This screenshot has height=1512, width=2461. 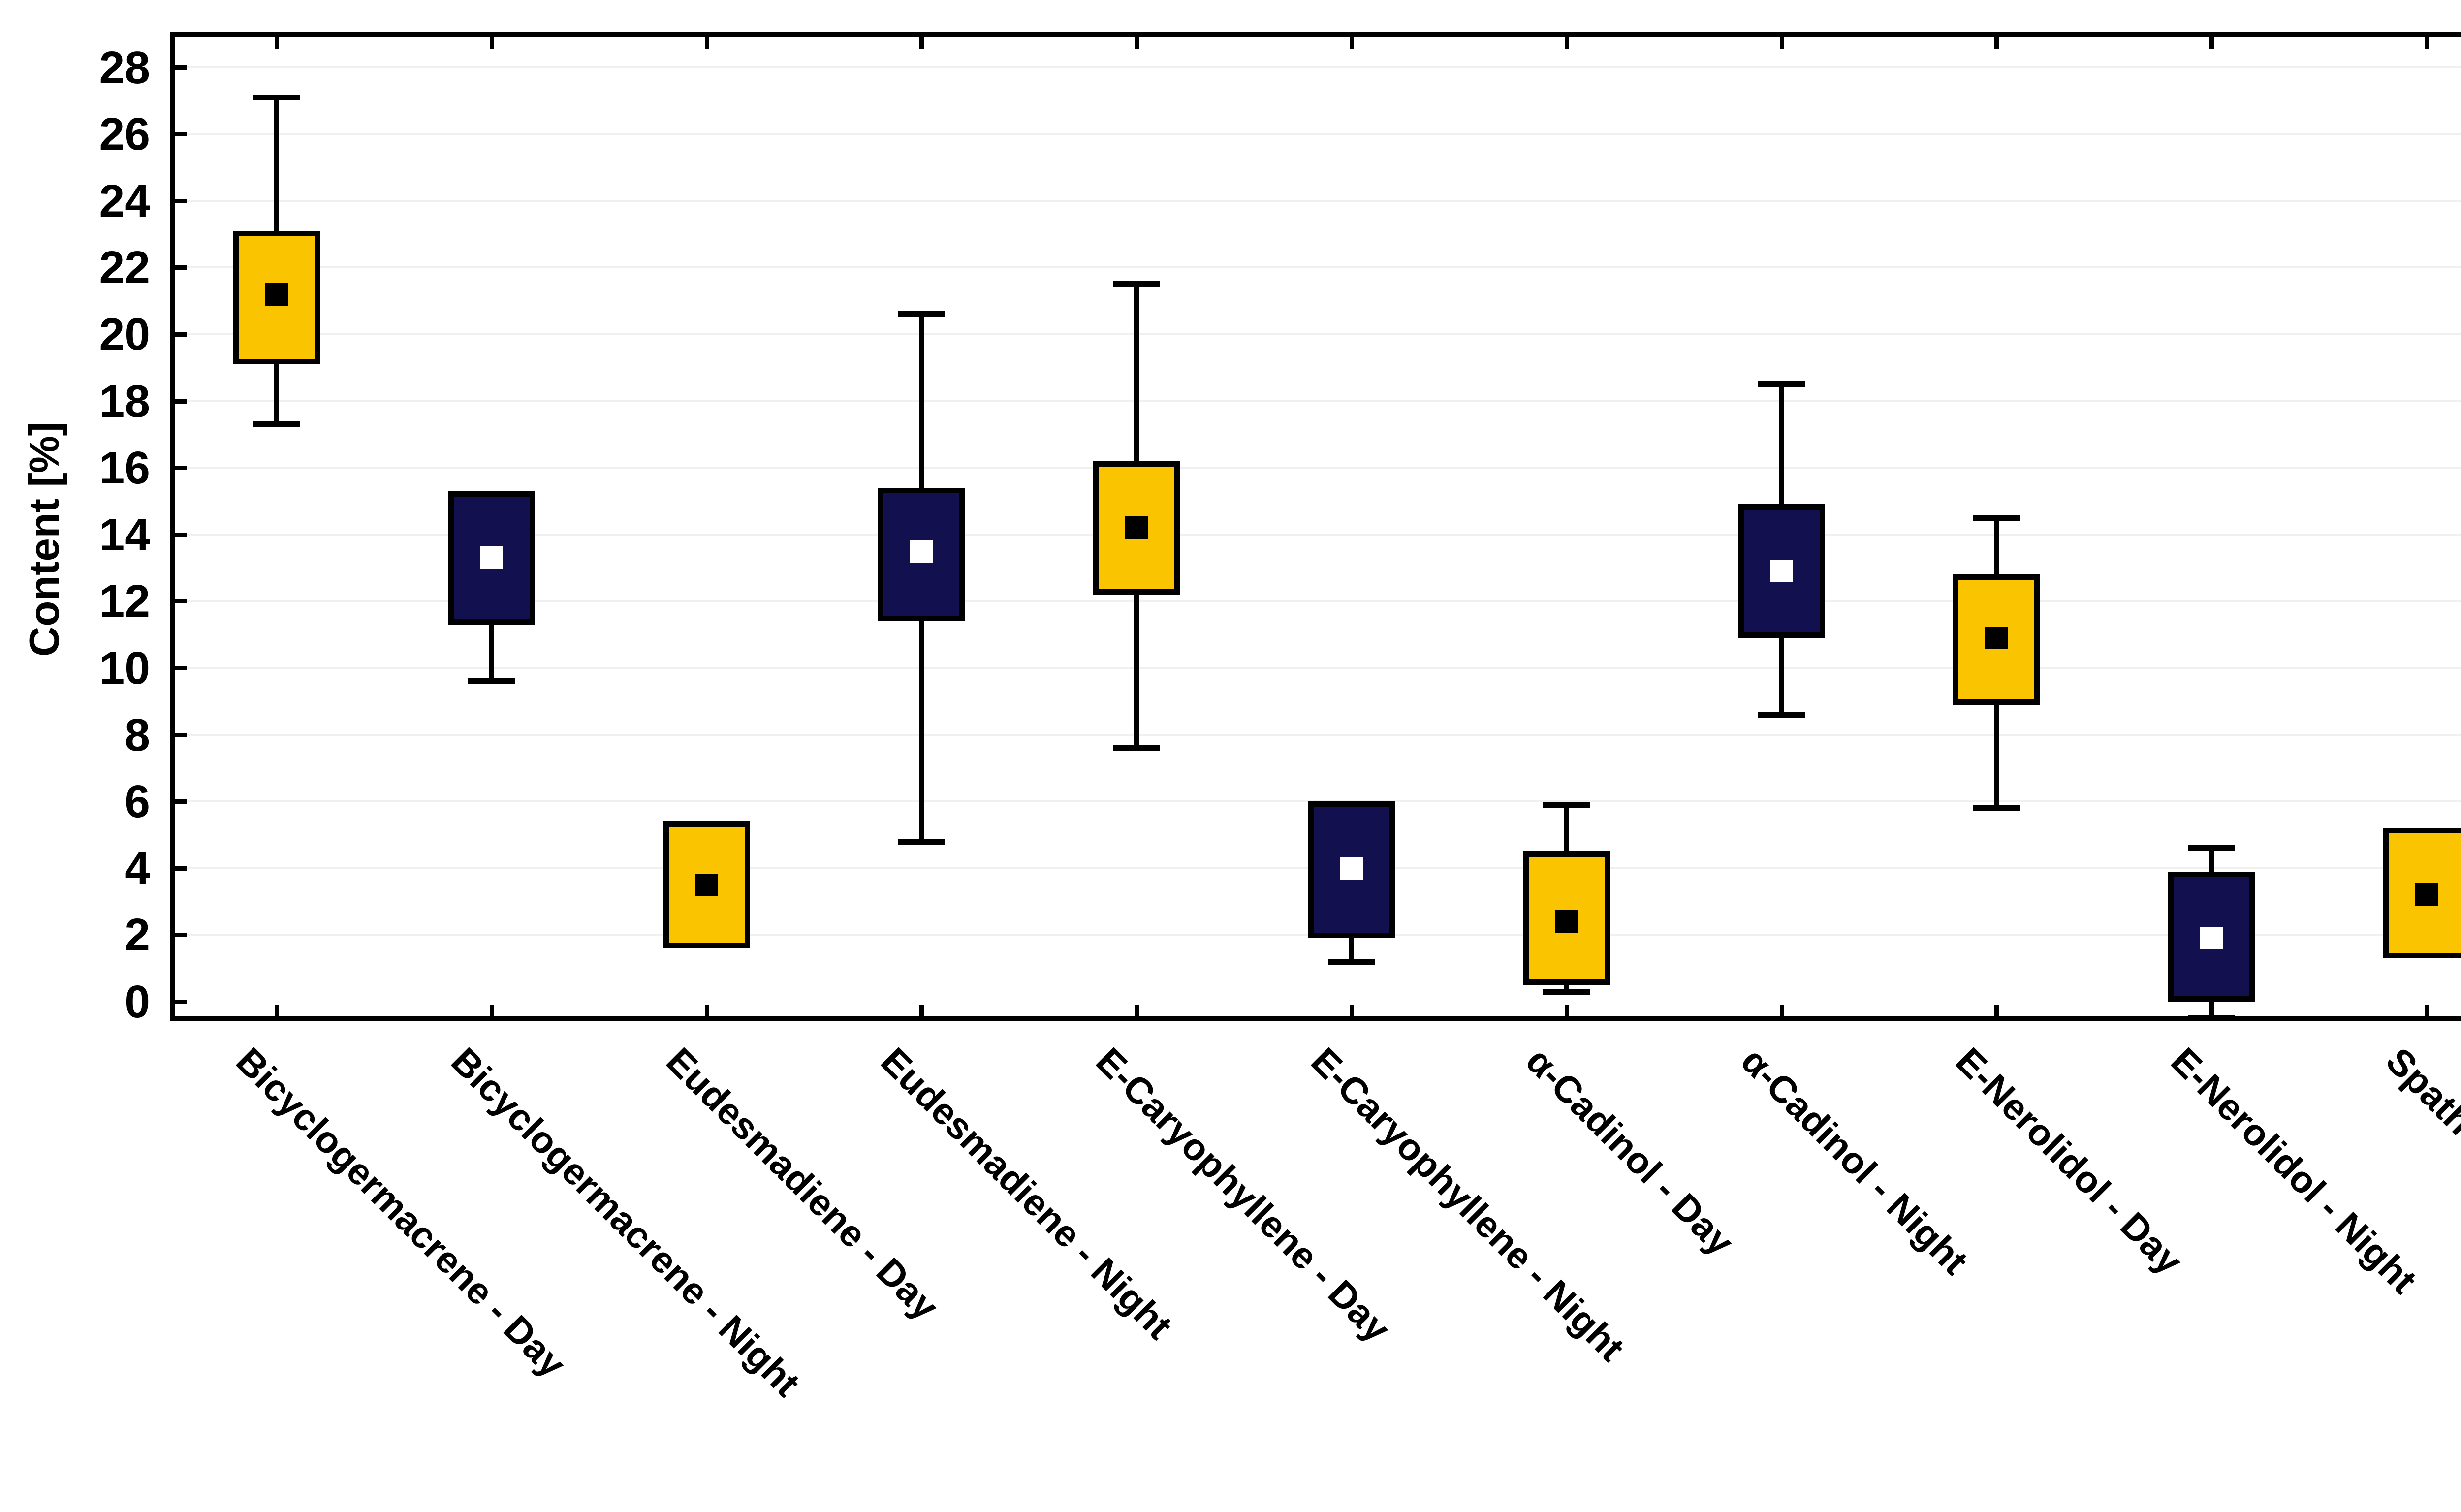 What do you see at coordinates (124, 601) in the screenshot?
I see `y-tick-label: 12` at bounding box center [124, 601].